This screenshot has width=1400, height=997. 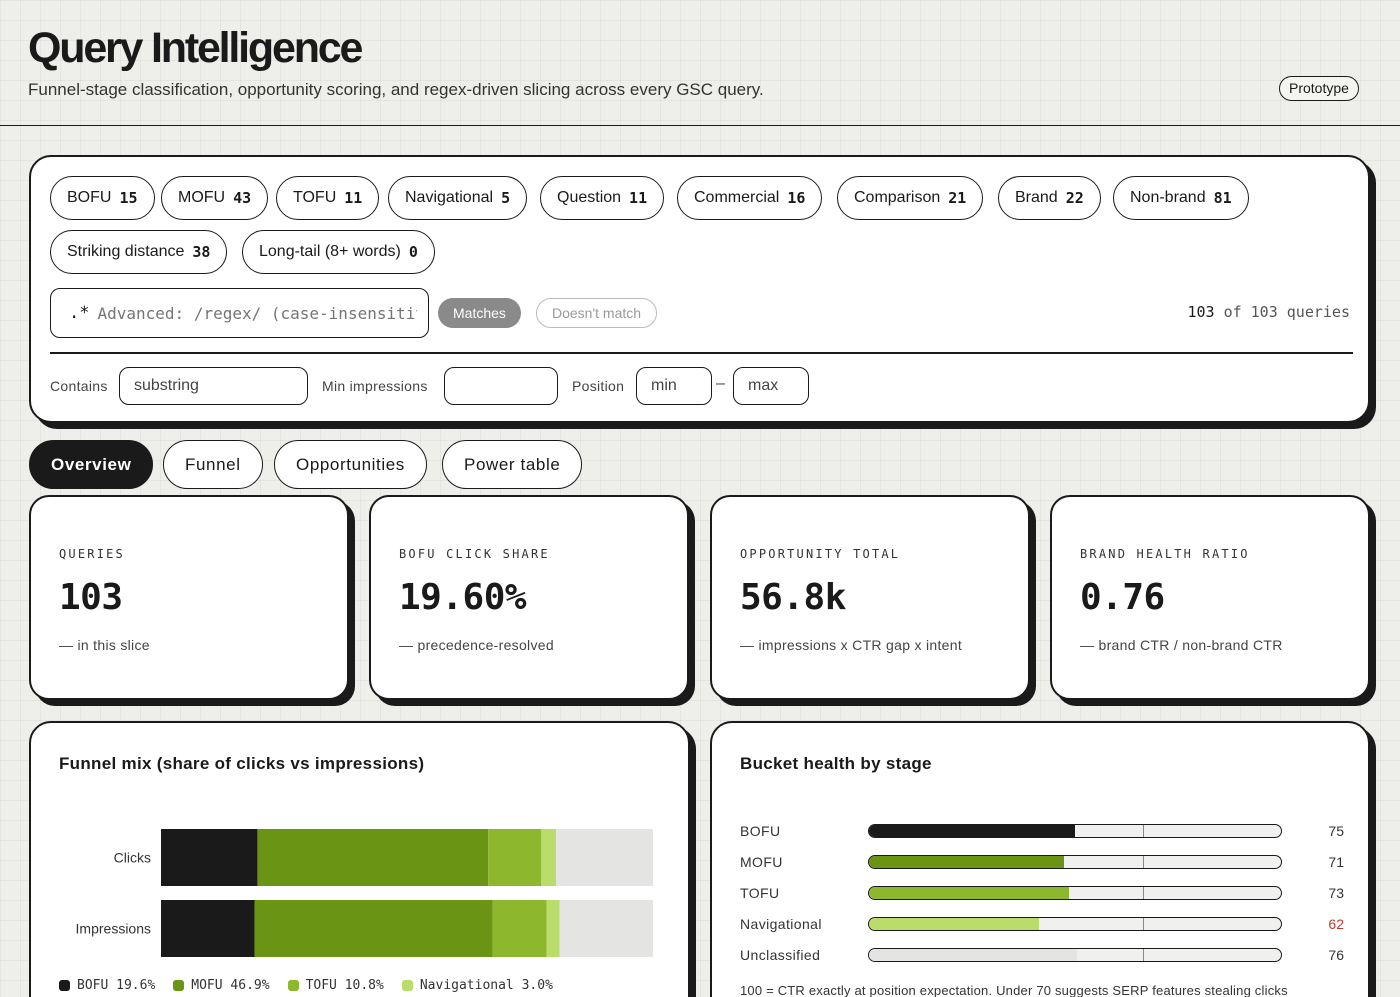 I want to click on chip-navigational: Navigational 5, so click(x=458, y=198).